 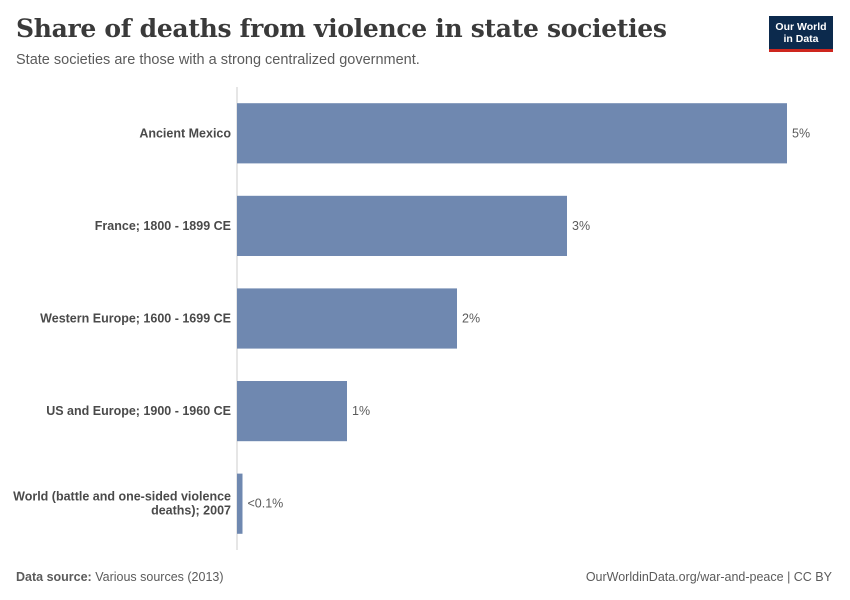 What do you see at coordinates (54, 577) in the screenshot?
I see `data-source-label: Data source:` at bounding box center [54, 577].